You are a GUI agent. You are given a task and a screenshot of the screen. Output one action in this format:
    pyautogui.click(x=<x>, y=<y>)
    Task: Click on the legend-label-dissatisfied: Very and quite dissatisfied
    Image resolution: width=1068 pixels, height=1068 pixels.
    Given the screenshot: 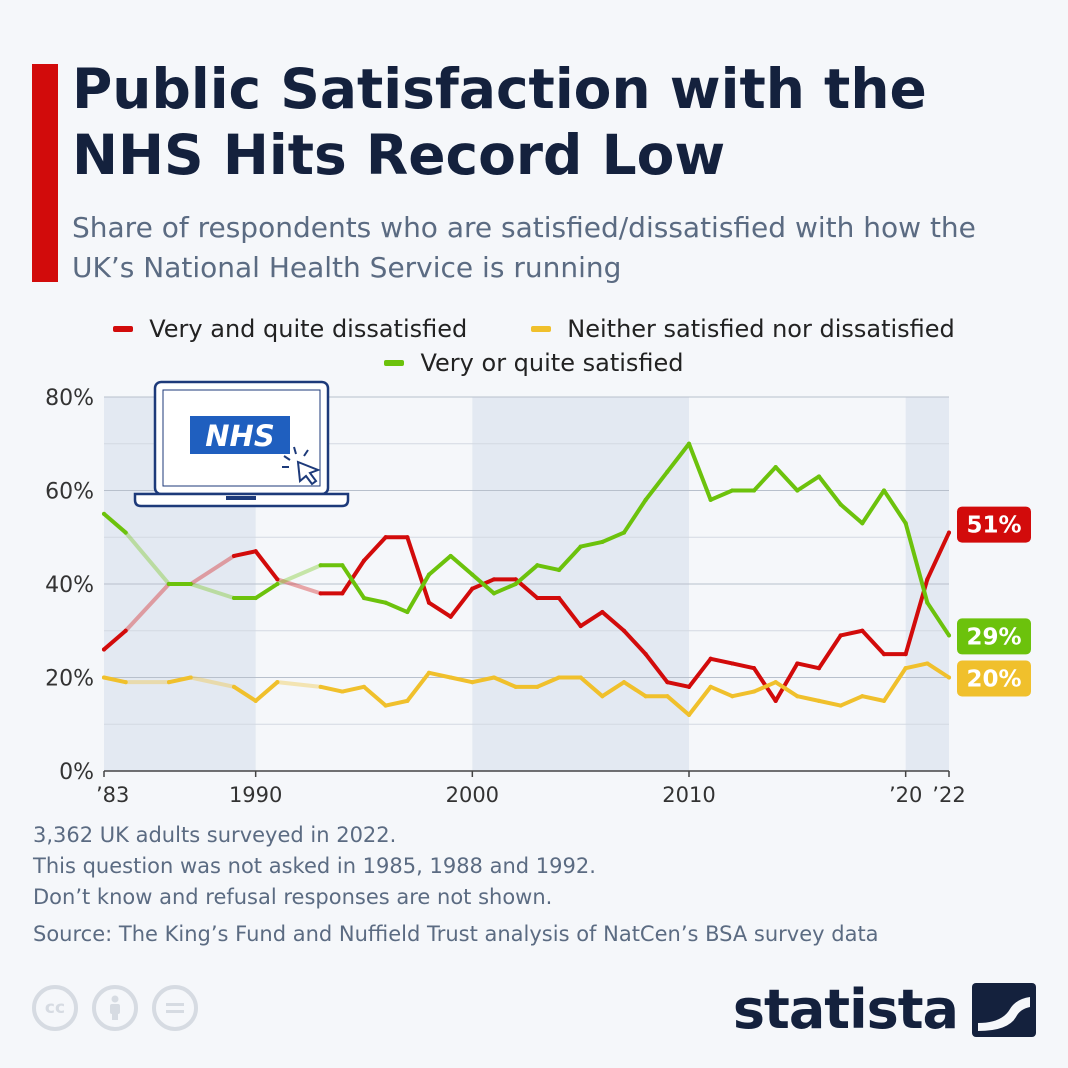 What is the action you would take?
    pyautogui.click(x=308, y=329)
    